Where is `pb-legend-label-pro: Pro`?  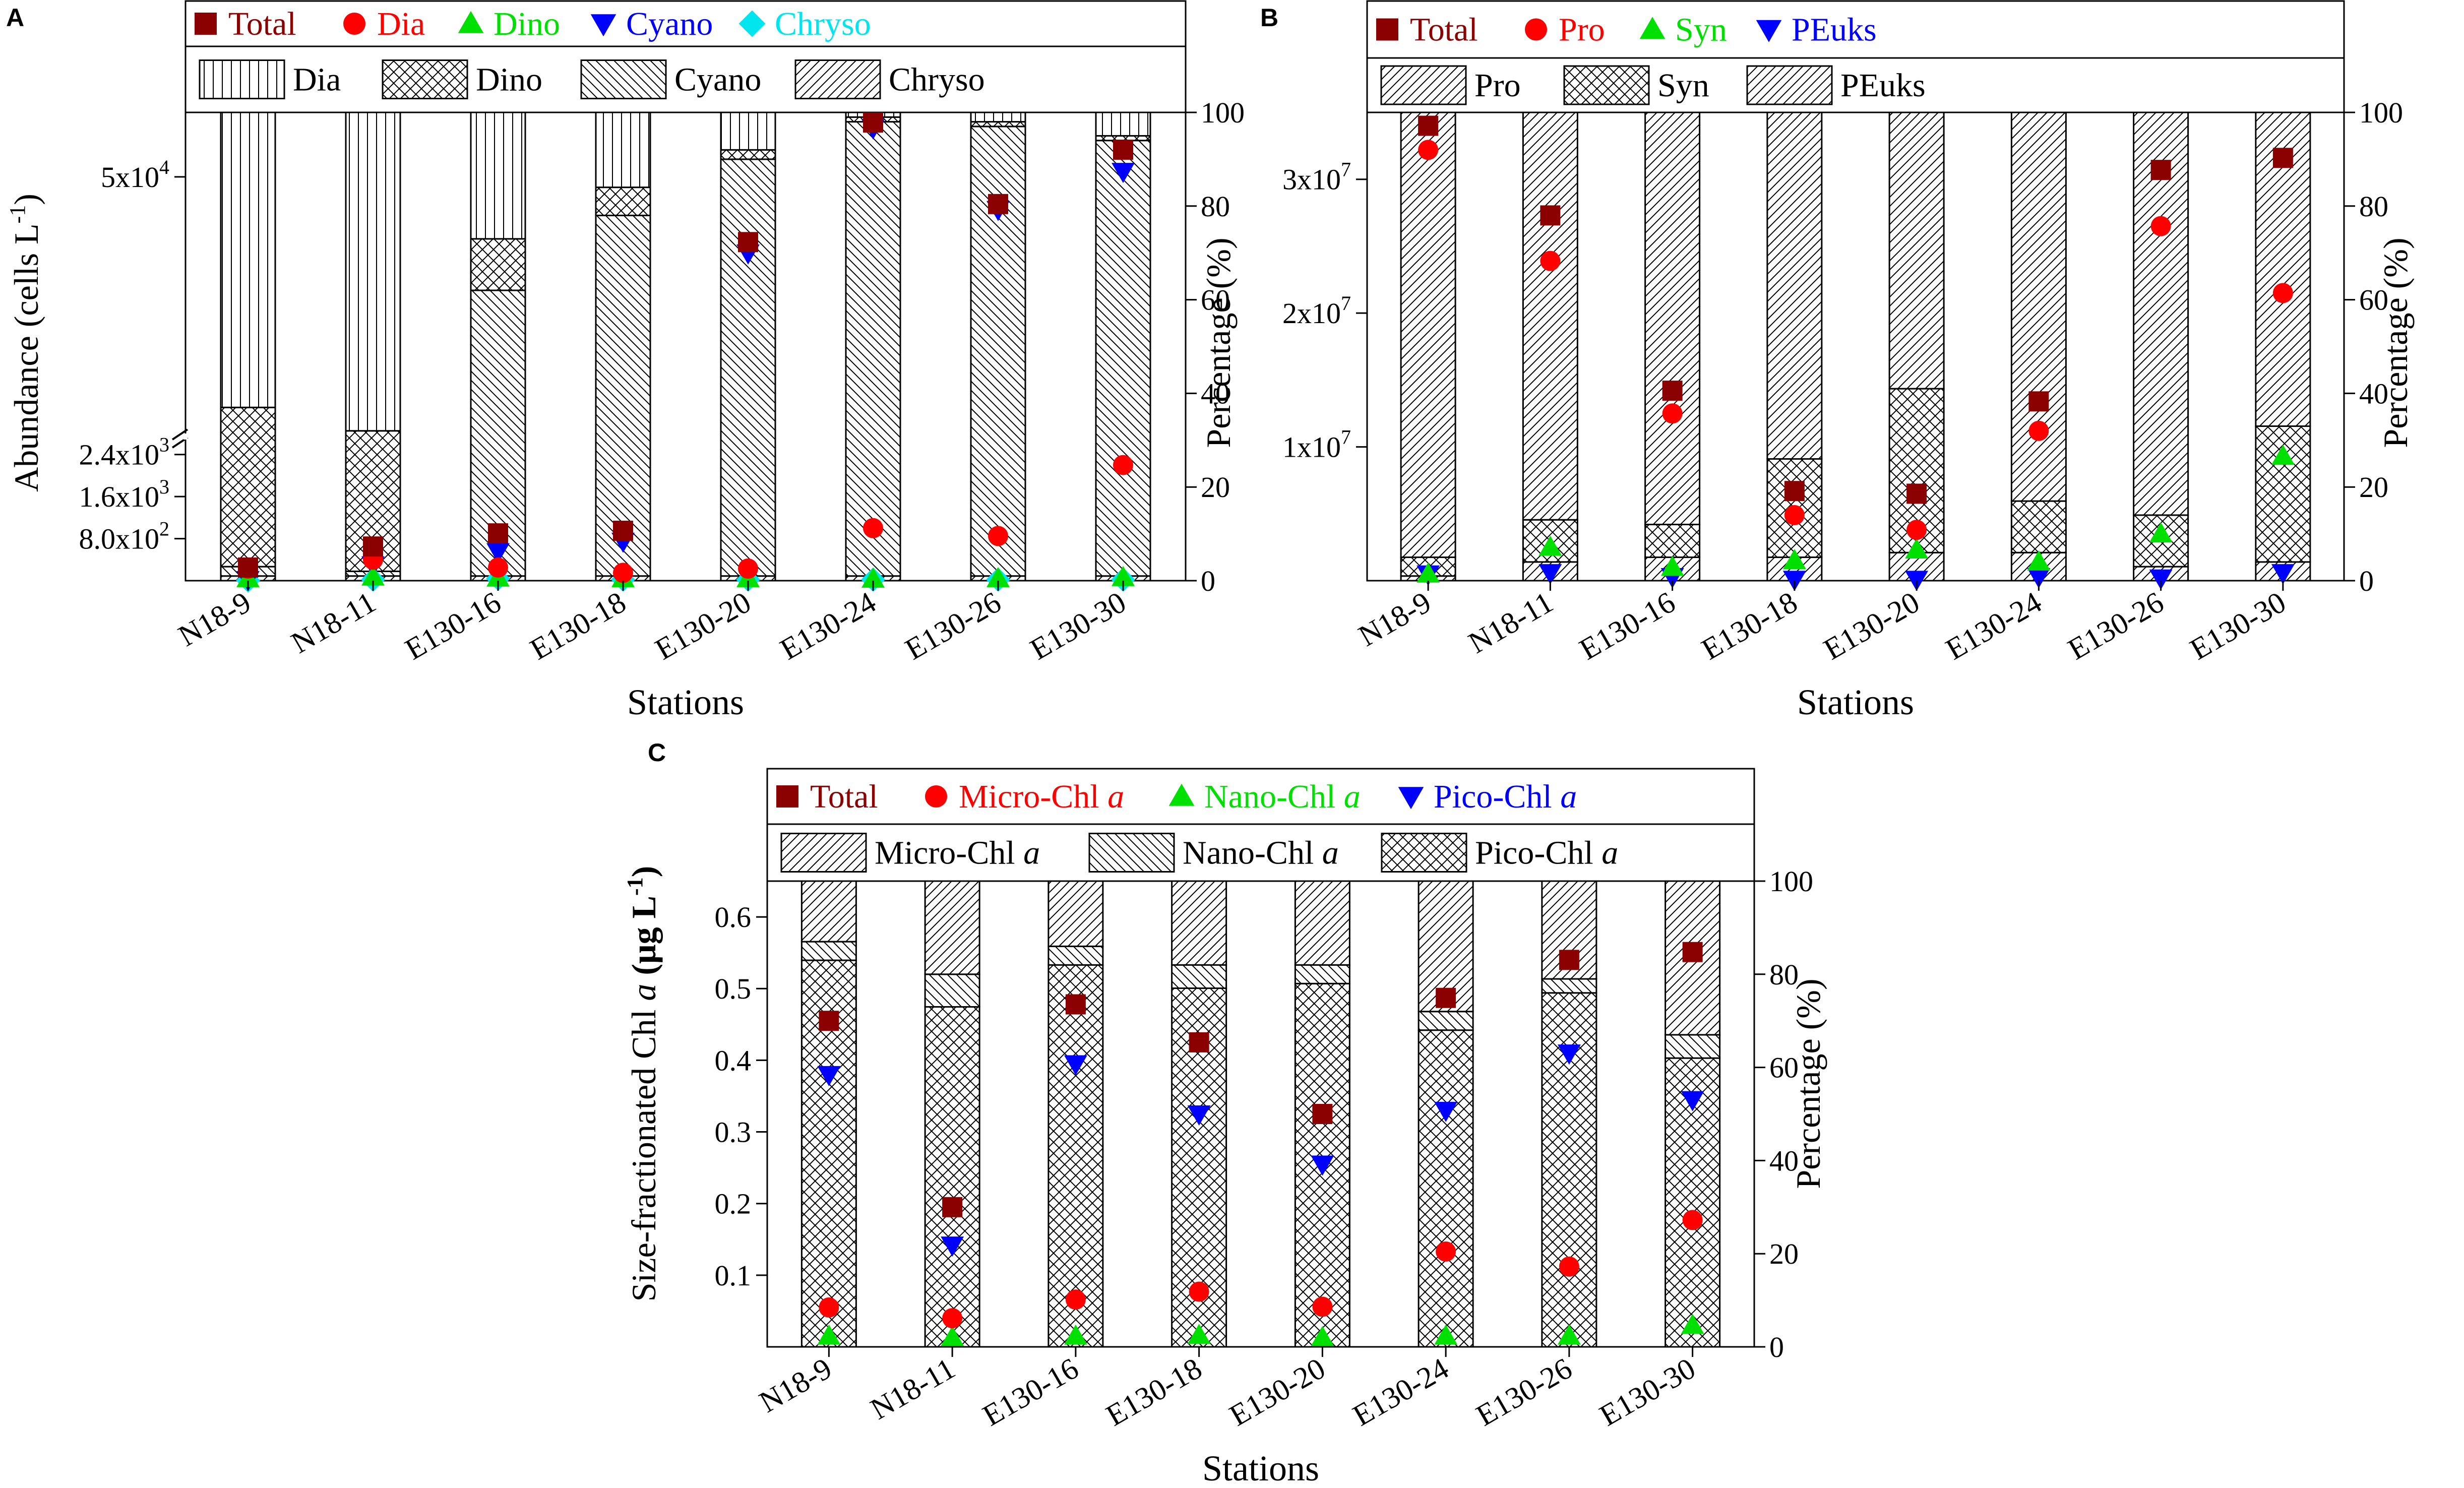 pb-legend-label-pro: Pro is located at coordinates (1582, 30).